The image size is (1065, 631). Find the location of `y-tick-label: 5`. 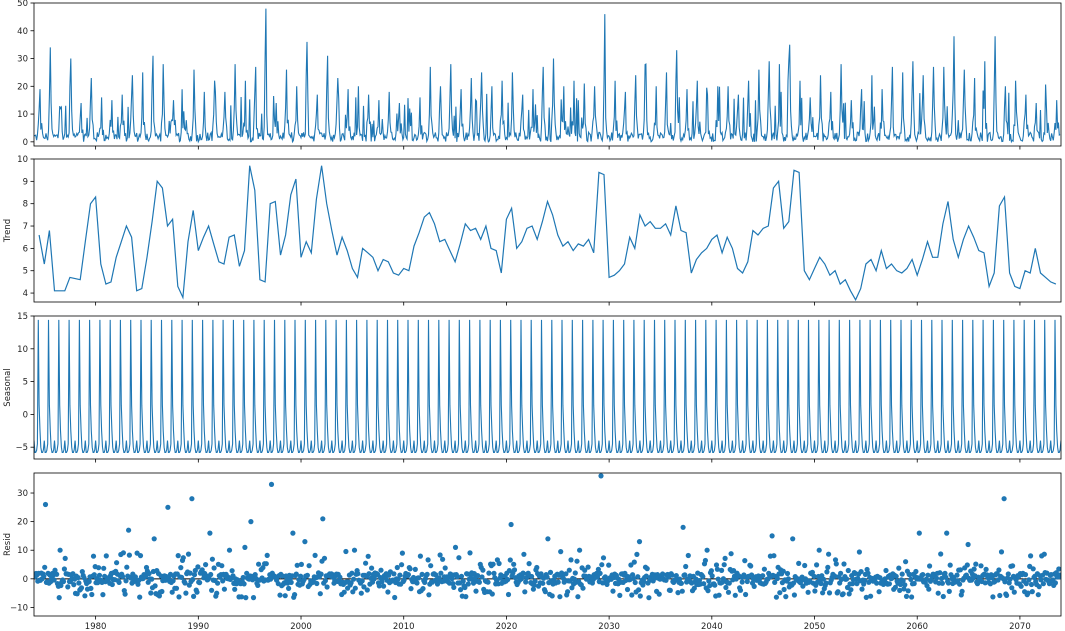

y-tick-label: 5 is located at coordinates (25, 272).